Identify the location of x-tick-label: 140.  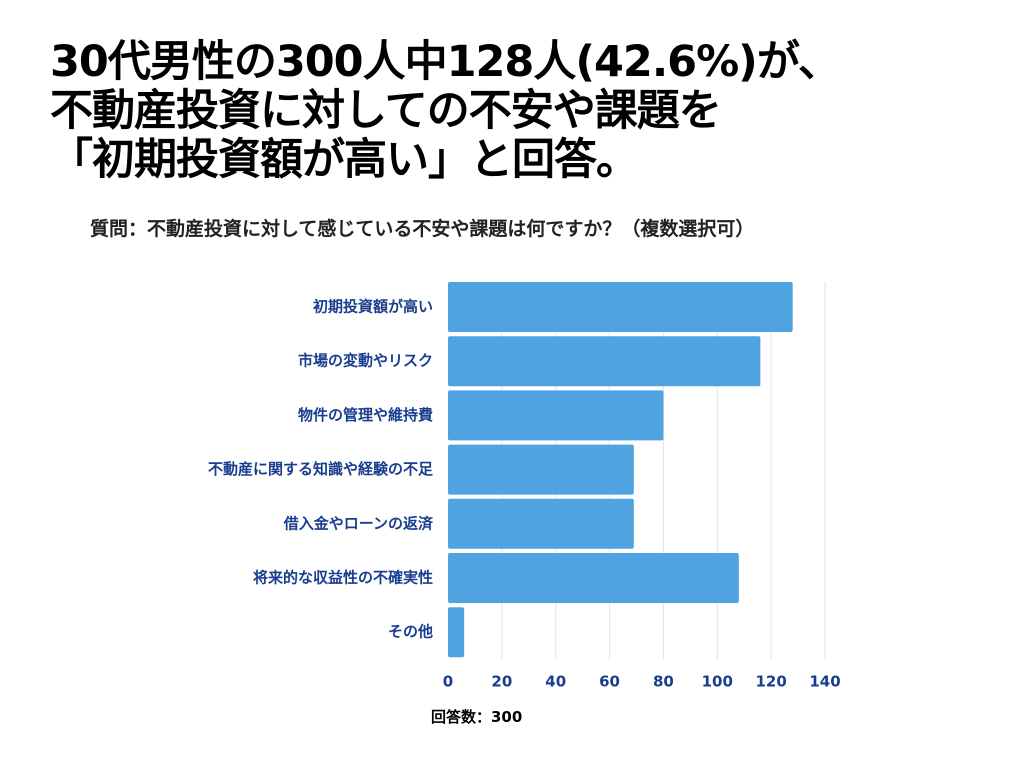
(824, 682).